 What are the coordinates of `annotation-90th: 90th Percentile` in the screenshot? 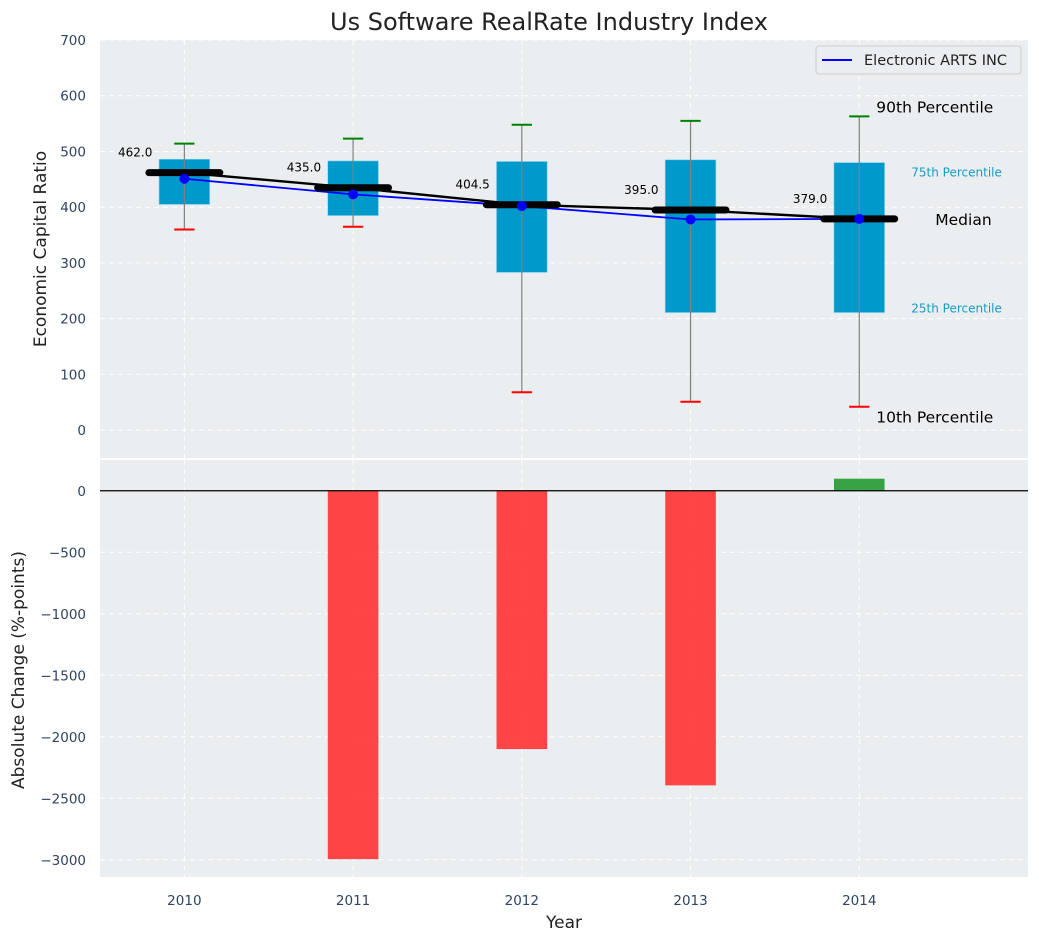 It's located at (934, 107).